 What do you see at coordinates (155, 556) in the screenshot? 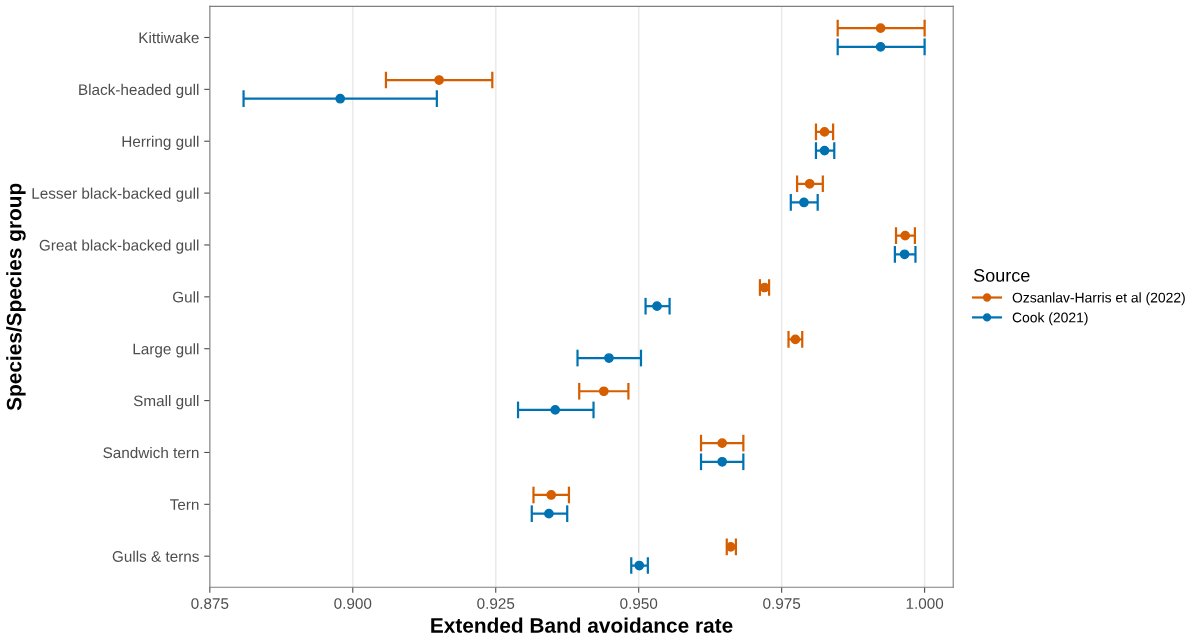
I see `y-tick-label: Gulls & terns` at bounding box center [155, 556].